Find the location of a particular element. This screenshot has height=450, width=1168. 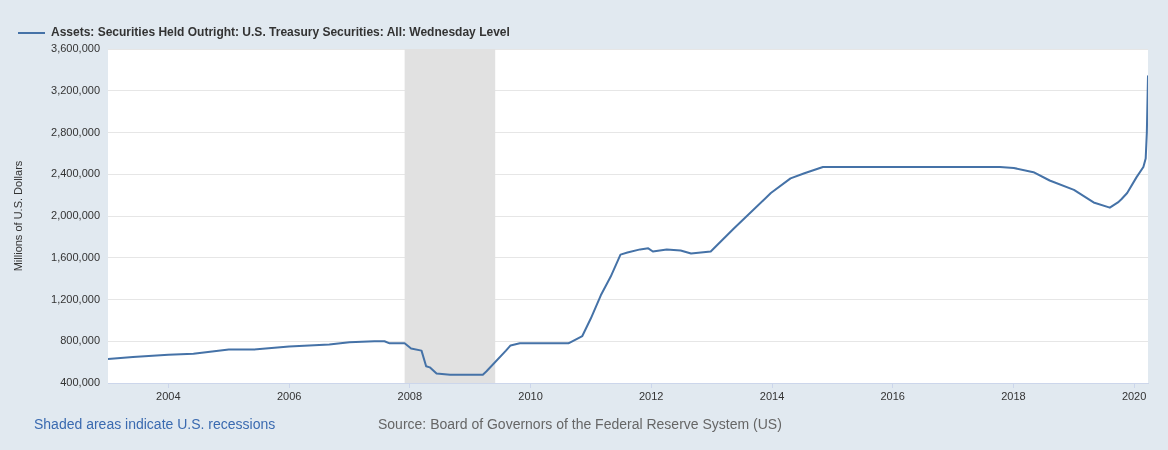

text: Shaded areas indicate U.S. recessions is located at coordinates (155, 424).